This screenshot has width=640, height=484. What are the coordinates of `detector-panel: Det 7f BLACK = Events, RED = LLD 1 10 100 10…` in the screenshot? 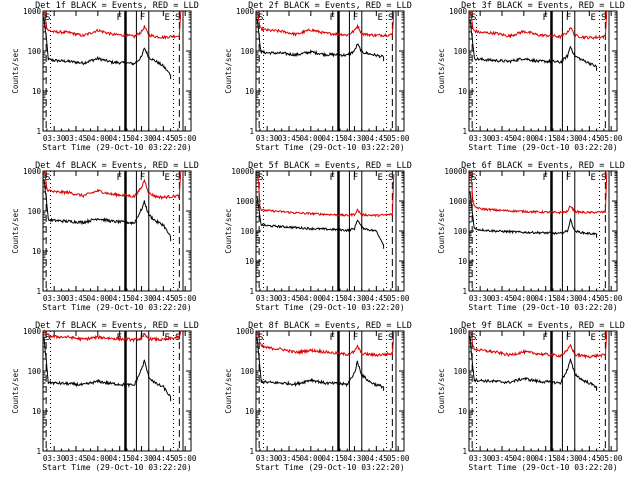 It's located at (105, 396).